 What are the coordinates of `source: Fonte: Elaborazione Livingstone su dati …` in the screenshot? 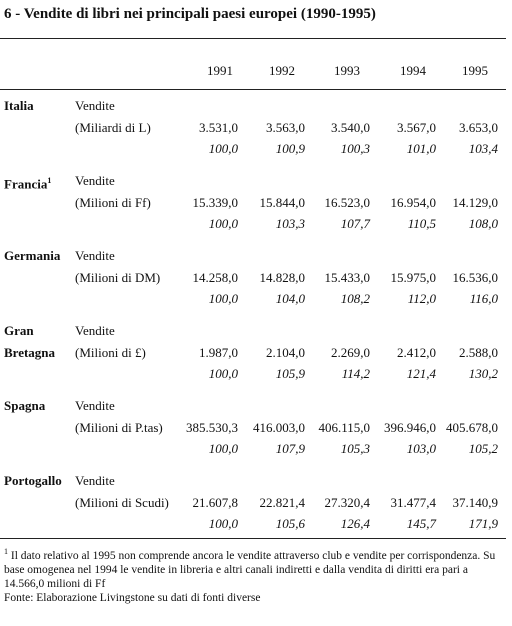 It's located at (132, 597).